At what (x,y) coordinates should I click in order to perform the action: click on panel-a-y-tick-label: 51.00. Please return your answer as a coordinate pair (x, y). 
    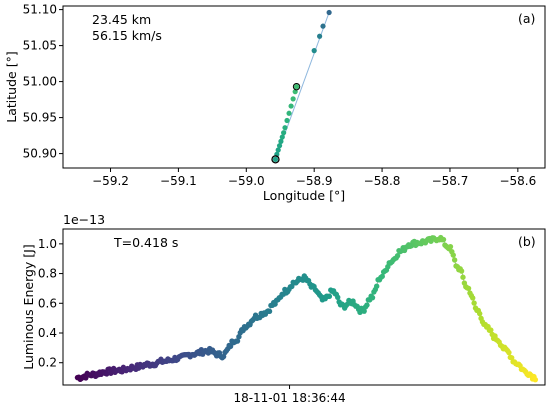
    Looking at the image, I should click on (40, 82).